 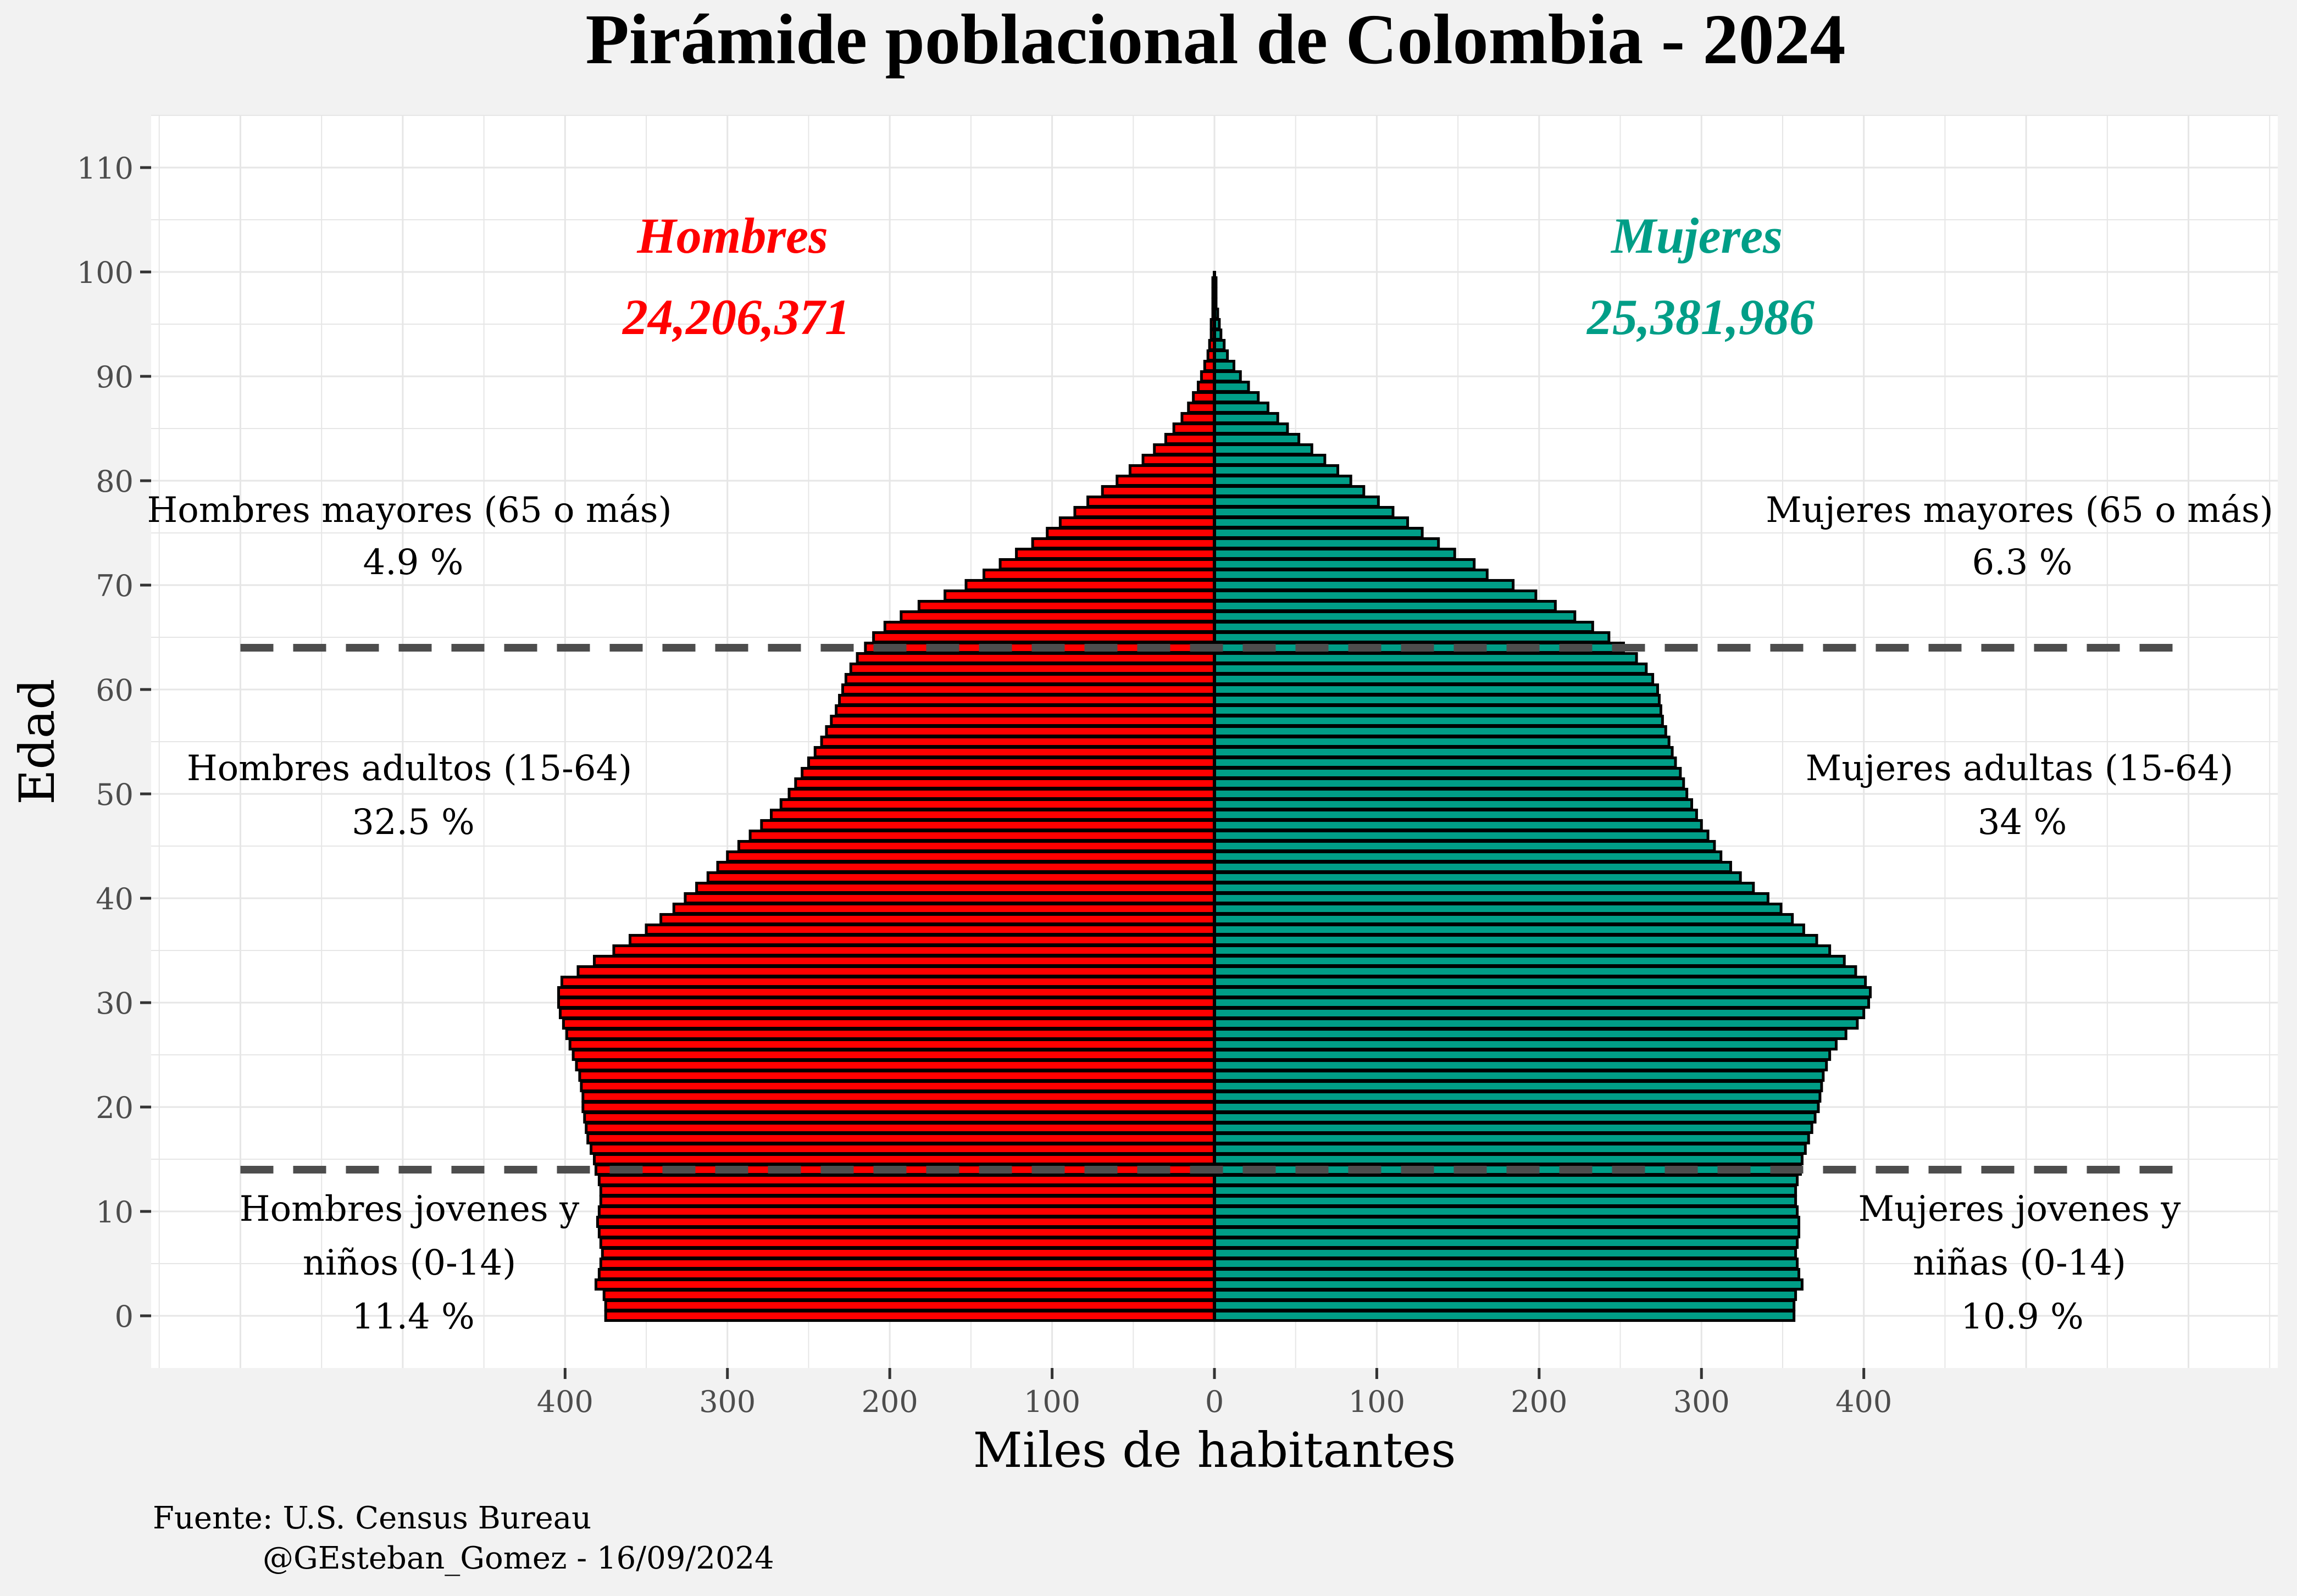 What do you see at coordinates (2020, 1263) in the screenshot?
I see `mujeres-jovenes-label-2: niñas (0-14)` at bounding box center [2020, 1263].